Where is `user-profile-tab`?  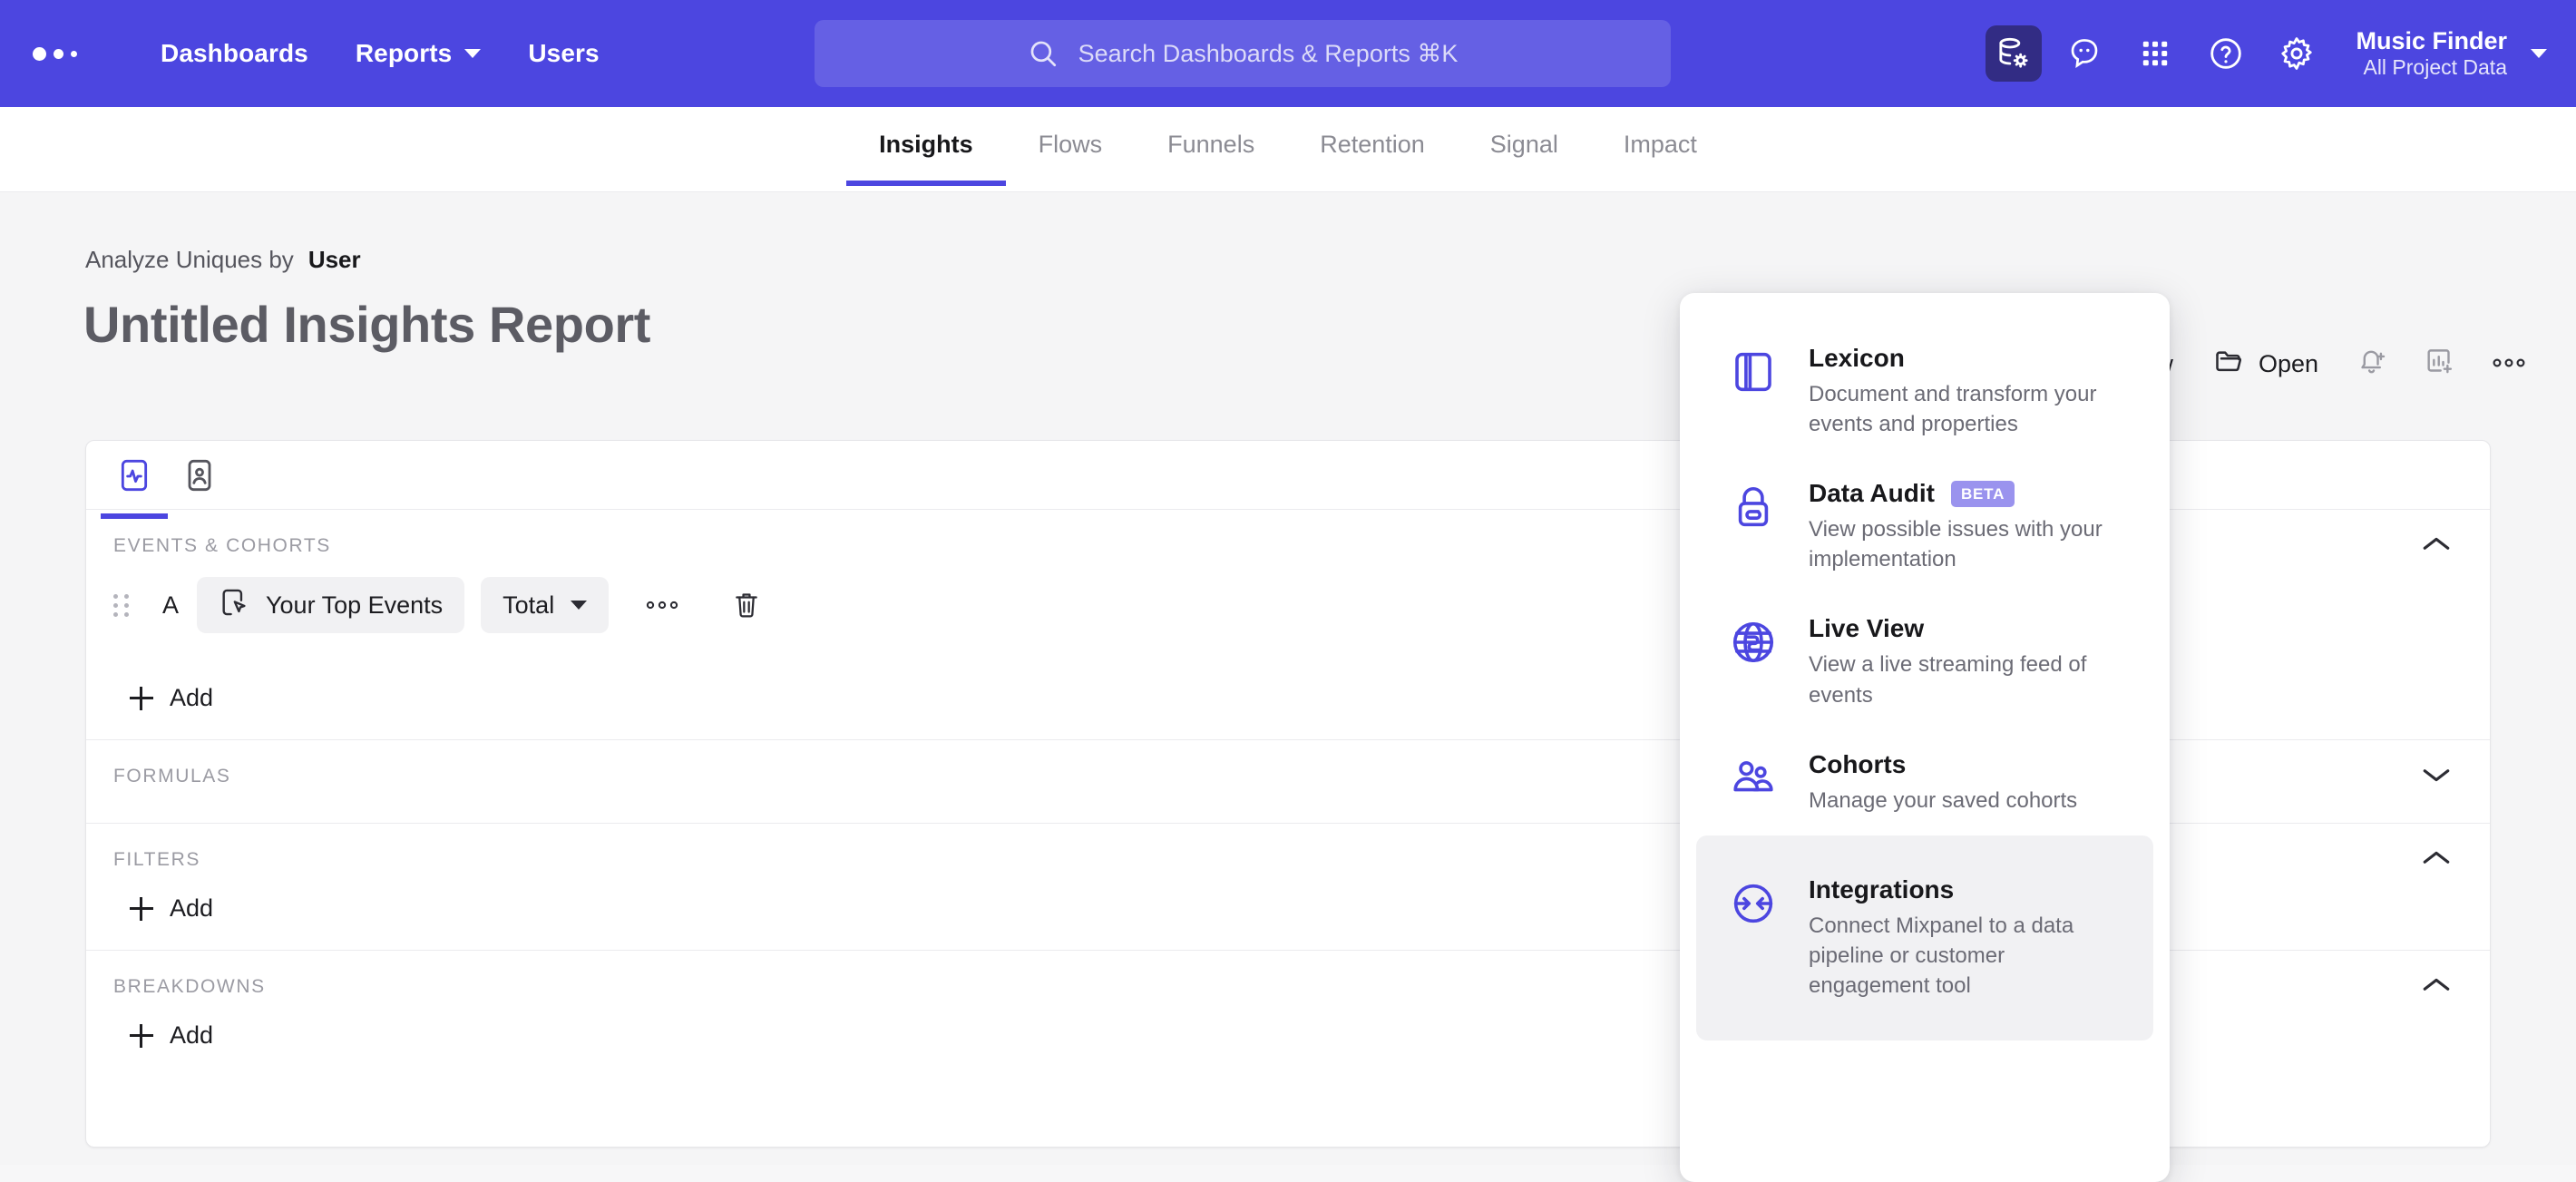
user-profile-tab is located at coordinates (199, 475).